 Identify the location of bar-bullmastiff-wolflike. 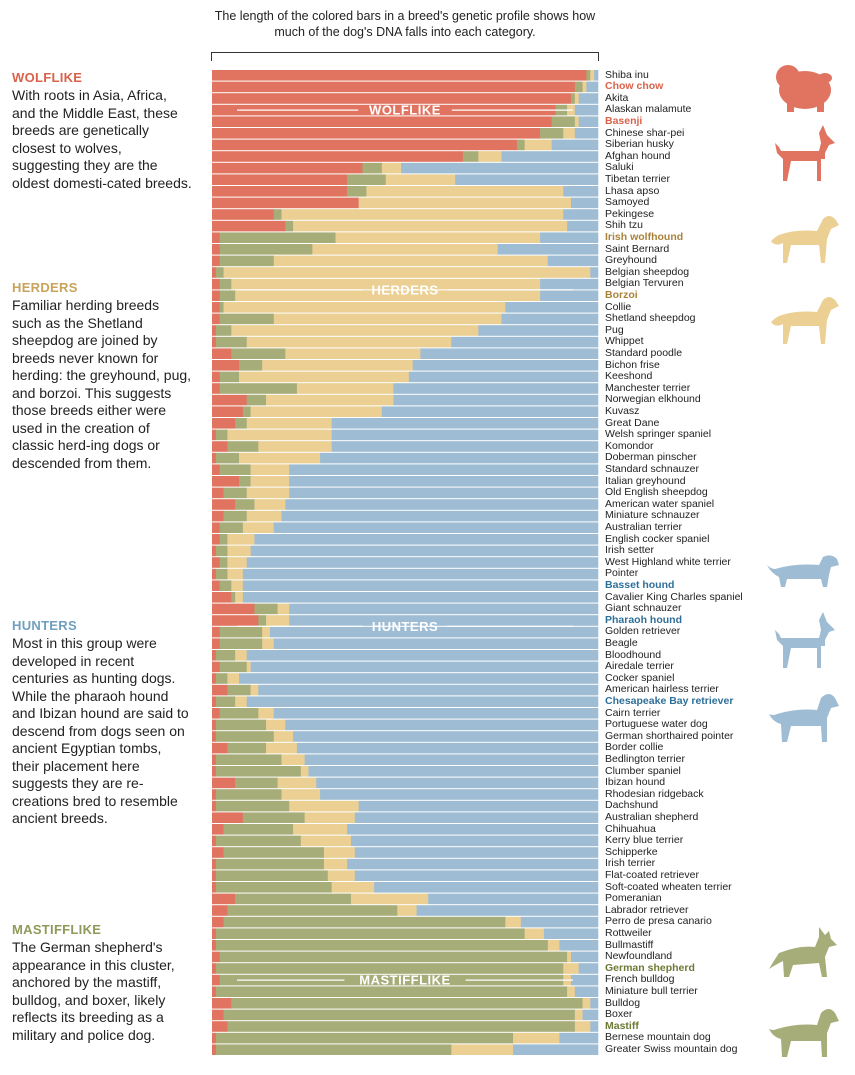
(214, 945).